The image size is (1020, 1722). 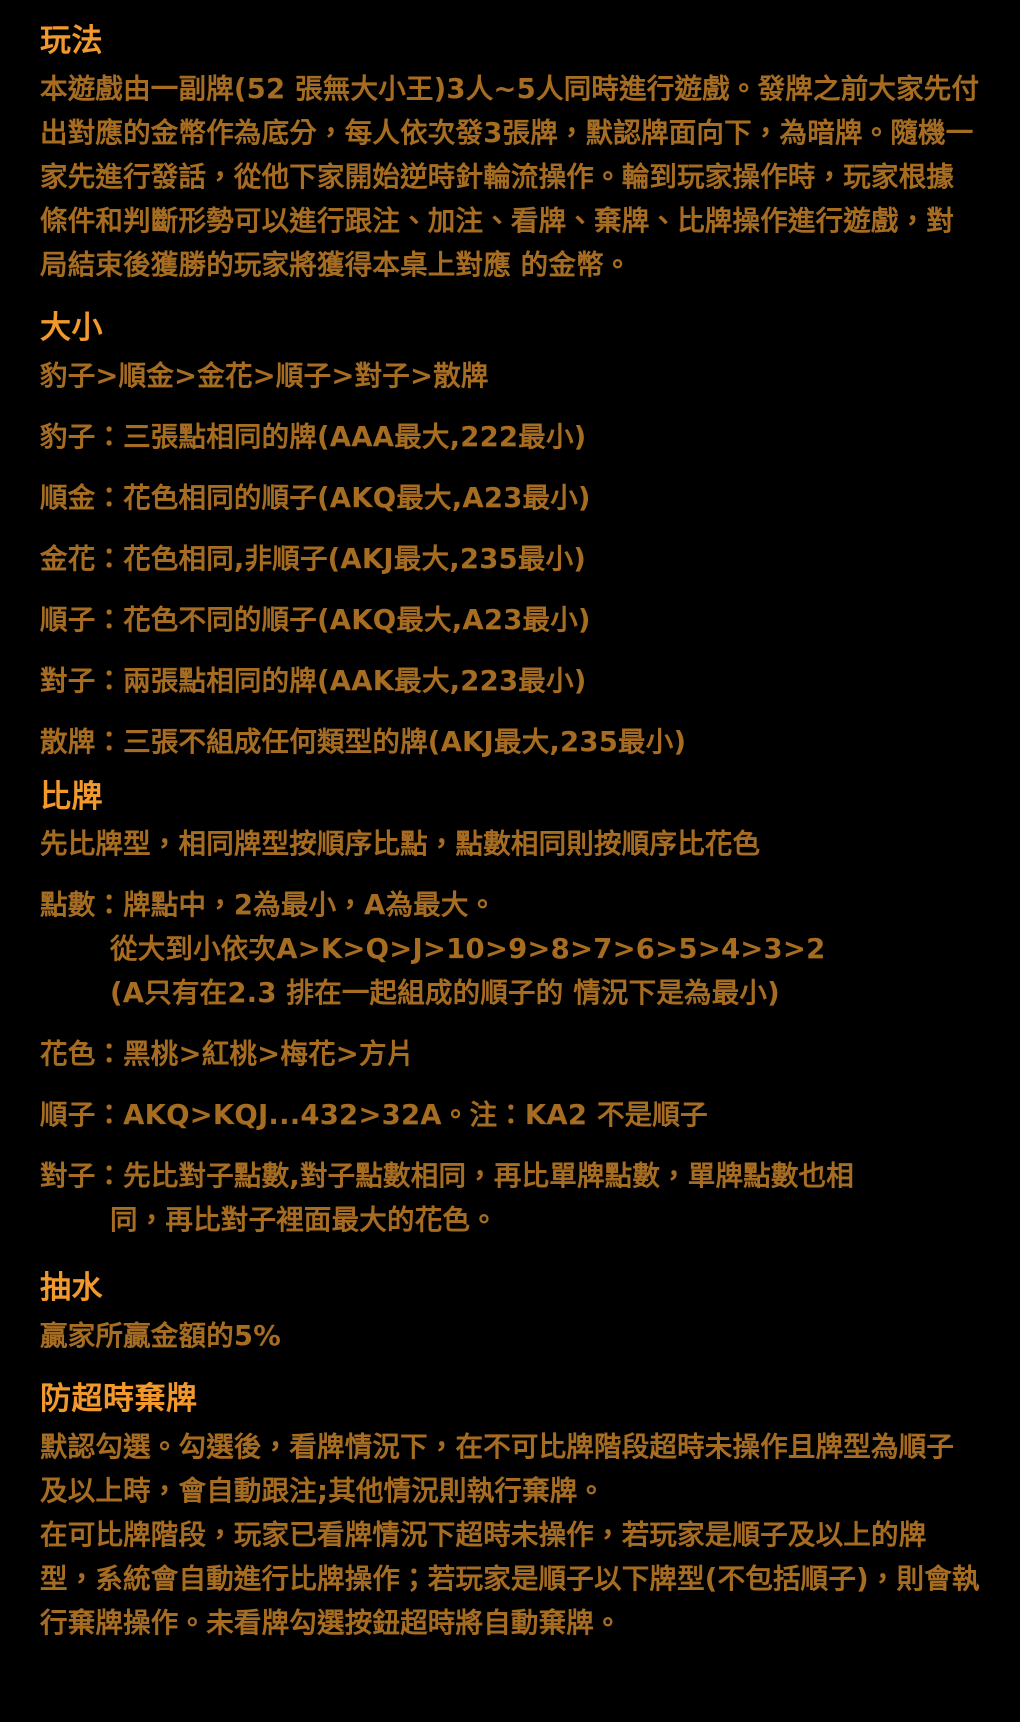 I want to click on compare-points-sequence: 從大到小依次A>K>Q>J>10>9>8>7>6>5>4>3>2, so click(x=468, y=949).